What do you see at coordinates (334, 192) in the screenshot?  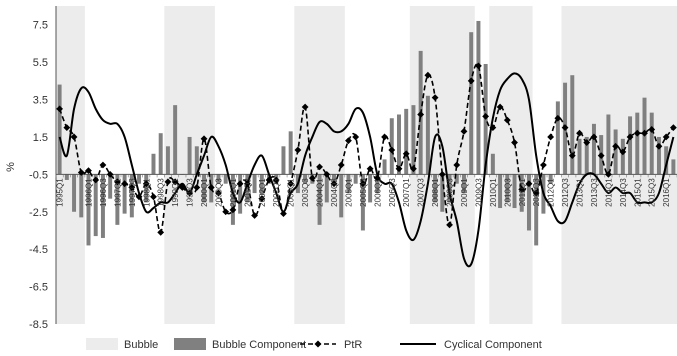 I see `x-tick-label: 2004Q3` at bounding box center [334, 192].